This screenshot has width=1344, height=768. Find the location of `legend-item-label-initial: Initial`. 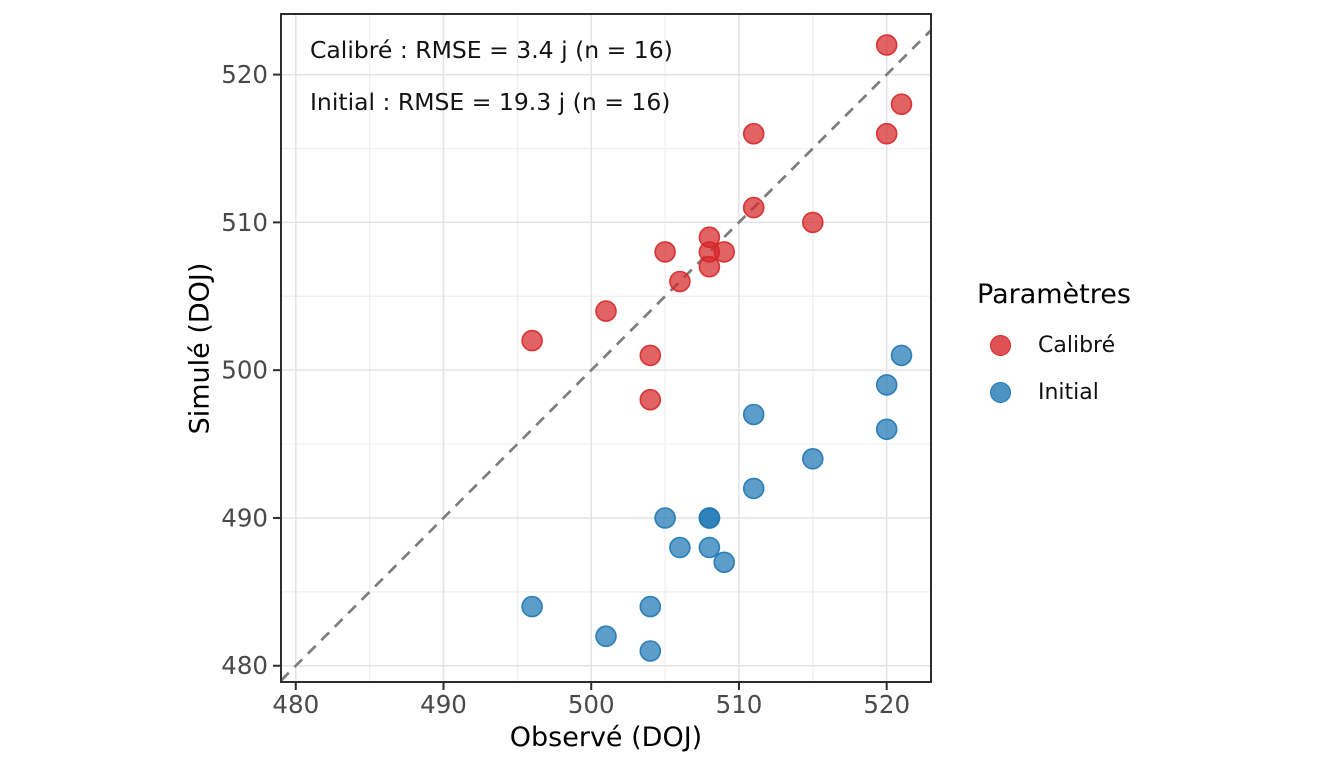

legend-item-label-initial: Initial is located at coordinates (1068, 392).